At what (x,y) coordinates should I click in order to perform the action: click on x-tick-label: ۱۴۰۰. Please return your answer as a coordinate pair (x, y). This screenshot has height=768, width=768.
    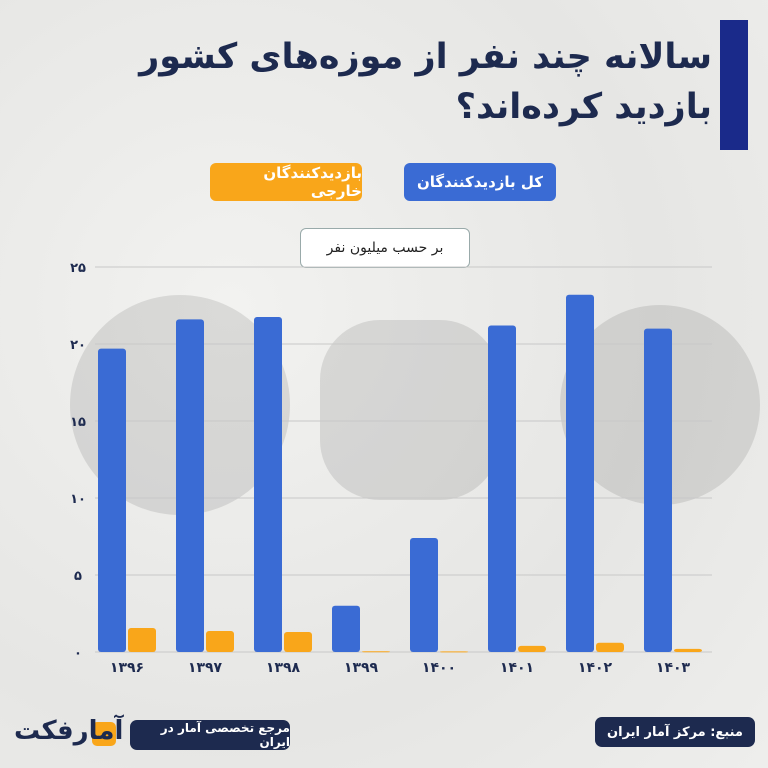
    Looking at the image, I should click on (439, 668).